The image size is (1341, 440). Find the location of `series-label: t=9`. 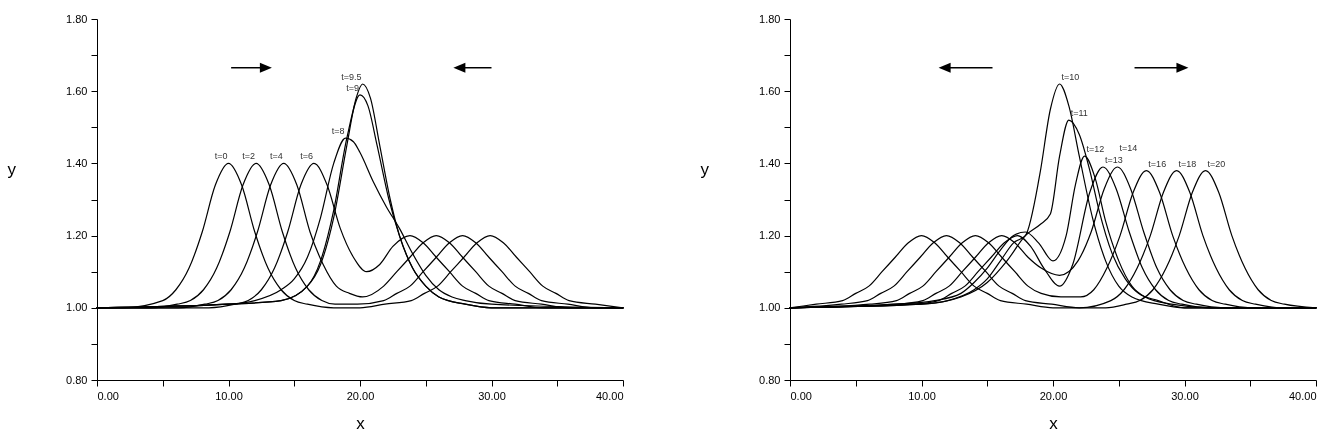

series-label: t=9 is located at coordinates (352, 87).